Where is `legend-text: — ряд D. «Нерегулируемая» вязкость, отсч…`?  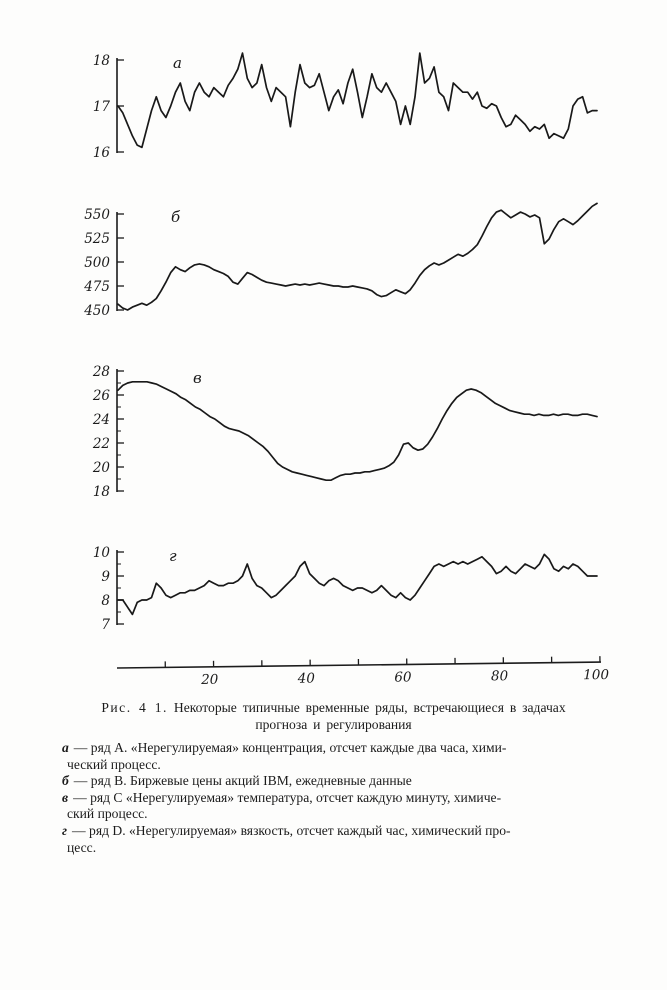 legend-text: — ряд D. «Нерегулируемая» вязкость, отсч… is located at coordinates (291, 830).